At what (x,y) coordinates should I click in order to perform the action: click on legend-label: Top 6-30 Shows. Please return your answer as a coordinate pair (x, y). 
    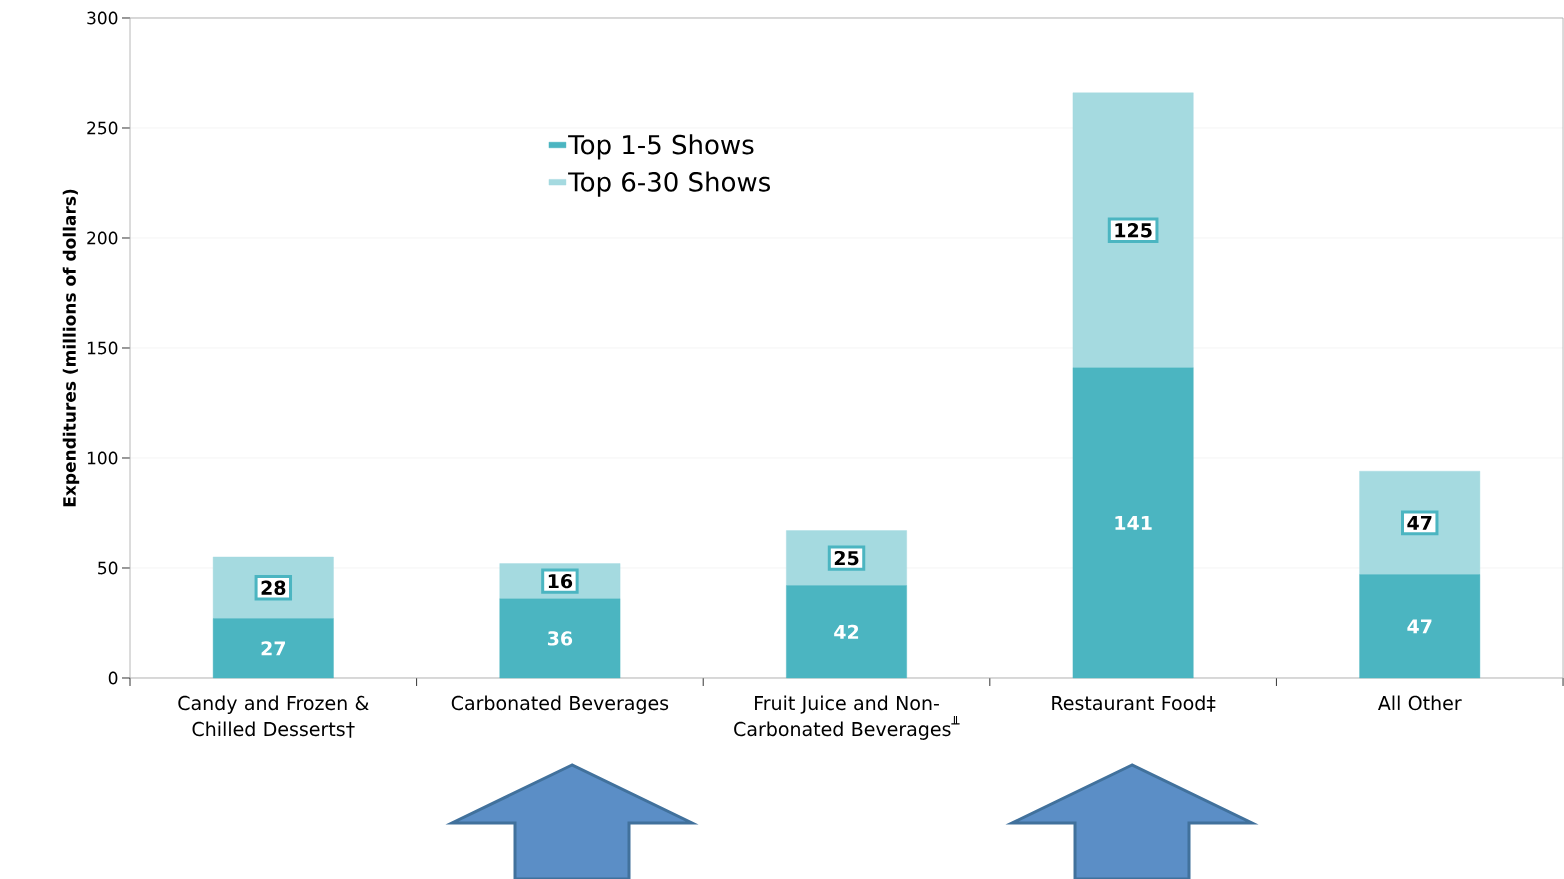
    Looking at the image, I should click on (669, 184).